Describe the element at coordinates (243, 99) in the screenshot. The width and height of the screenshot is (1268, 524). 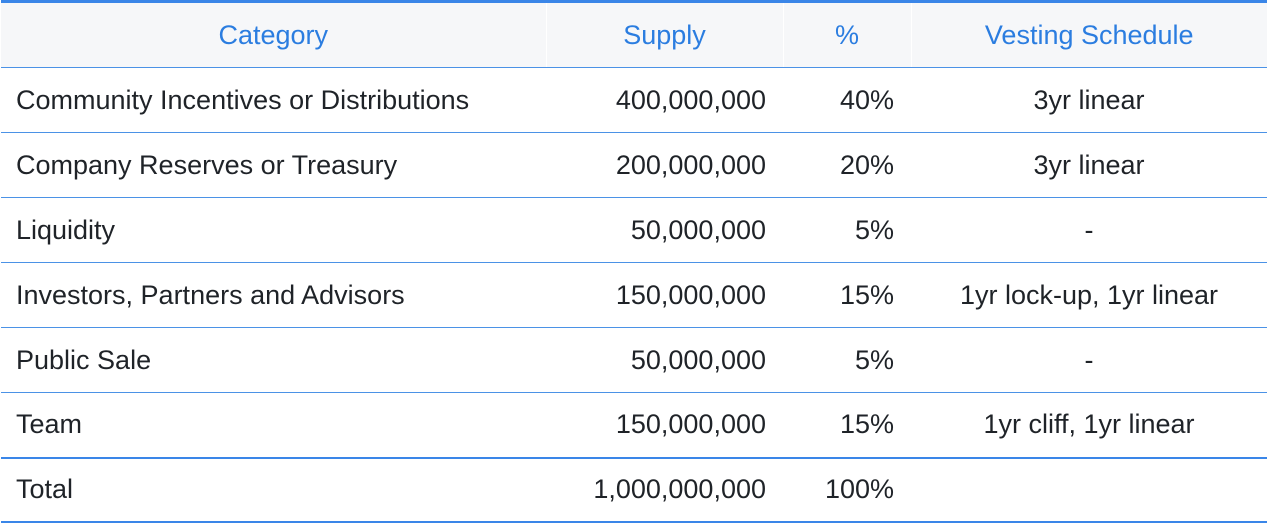
I see `category-cell: Community Incentives or Distributions` at that location.